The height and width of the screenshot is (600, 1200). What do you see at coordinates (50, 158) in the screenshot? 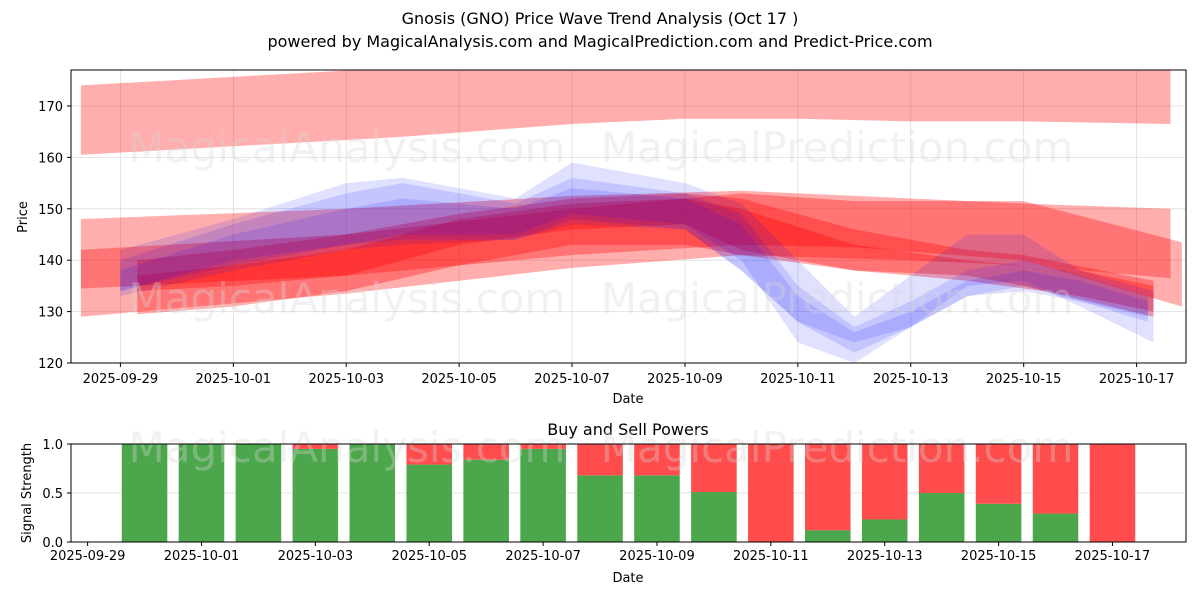
I see `y-tick-label: 160` at bounding box center [50, 158].